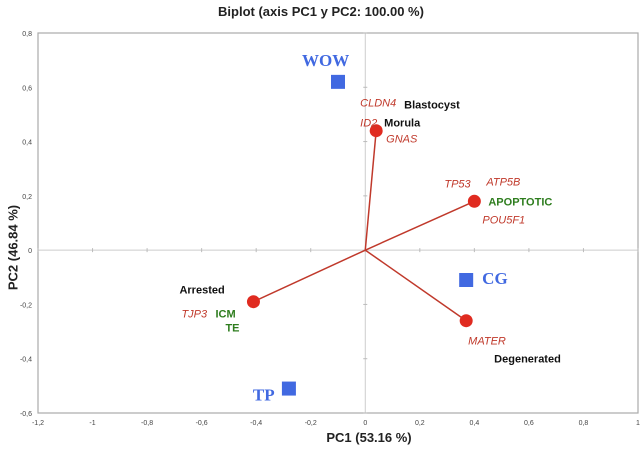 The image size is (642, 450). I want to click on y-tick-label: -0,4, so click(26, 360).